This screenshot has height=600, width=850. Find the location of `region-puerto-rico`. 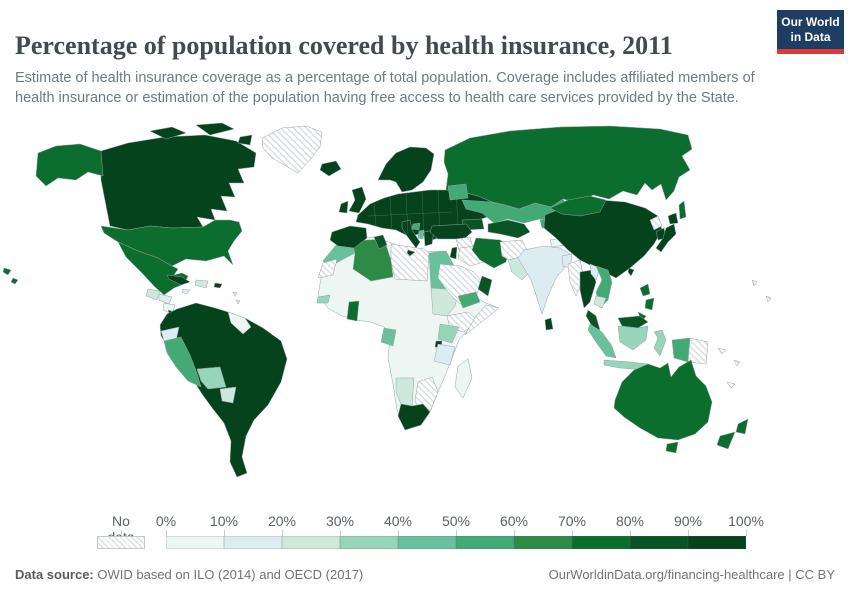

region-puerto-rico is located at coordinates (218, 285).